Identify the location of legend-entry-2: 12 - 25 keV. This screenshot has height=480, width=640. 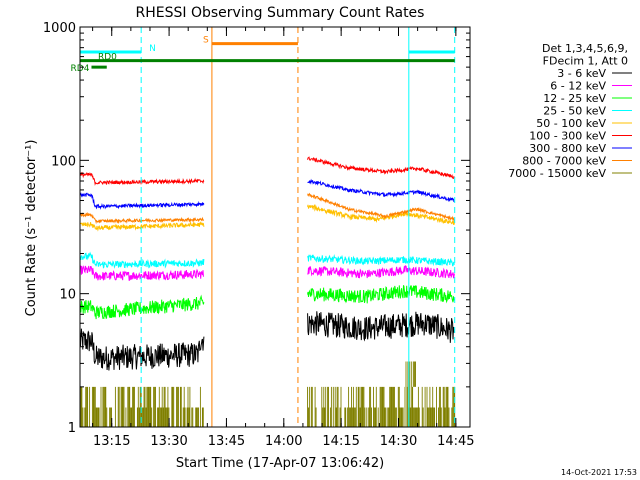
(574, 98).